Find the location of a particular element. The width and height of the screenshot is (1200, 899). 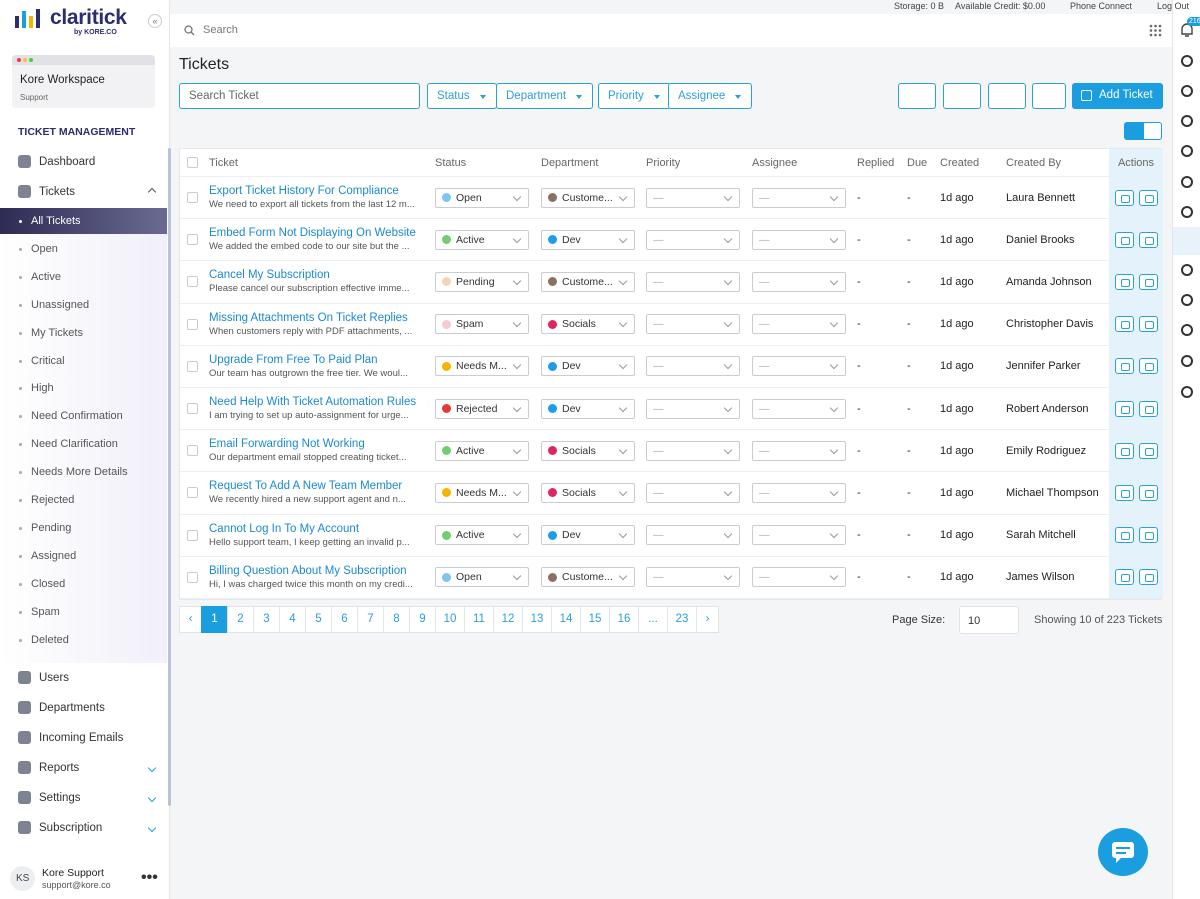

page-button: ‹ is located at coordinates (190, 619).